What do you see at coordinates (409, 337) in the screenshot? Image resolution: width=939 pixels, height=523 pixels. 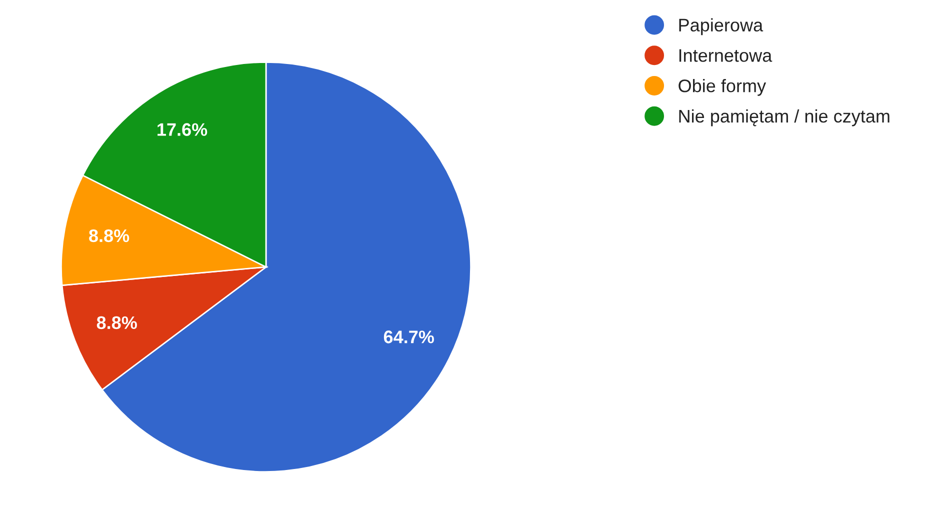 I see `data-label: 64.7%` at bounding box center [409, 337].